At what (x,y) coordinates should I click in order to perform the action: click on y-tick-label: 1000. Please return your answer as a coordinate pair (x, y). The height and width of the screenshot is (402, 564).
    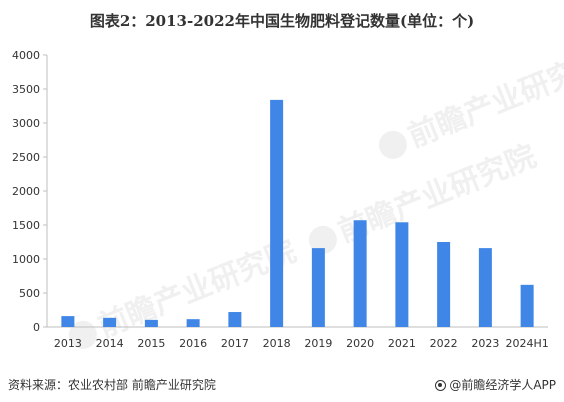
    Looking at the image, I should click on (26, 259).